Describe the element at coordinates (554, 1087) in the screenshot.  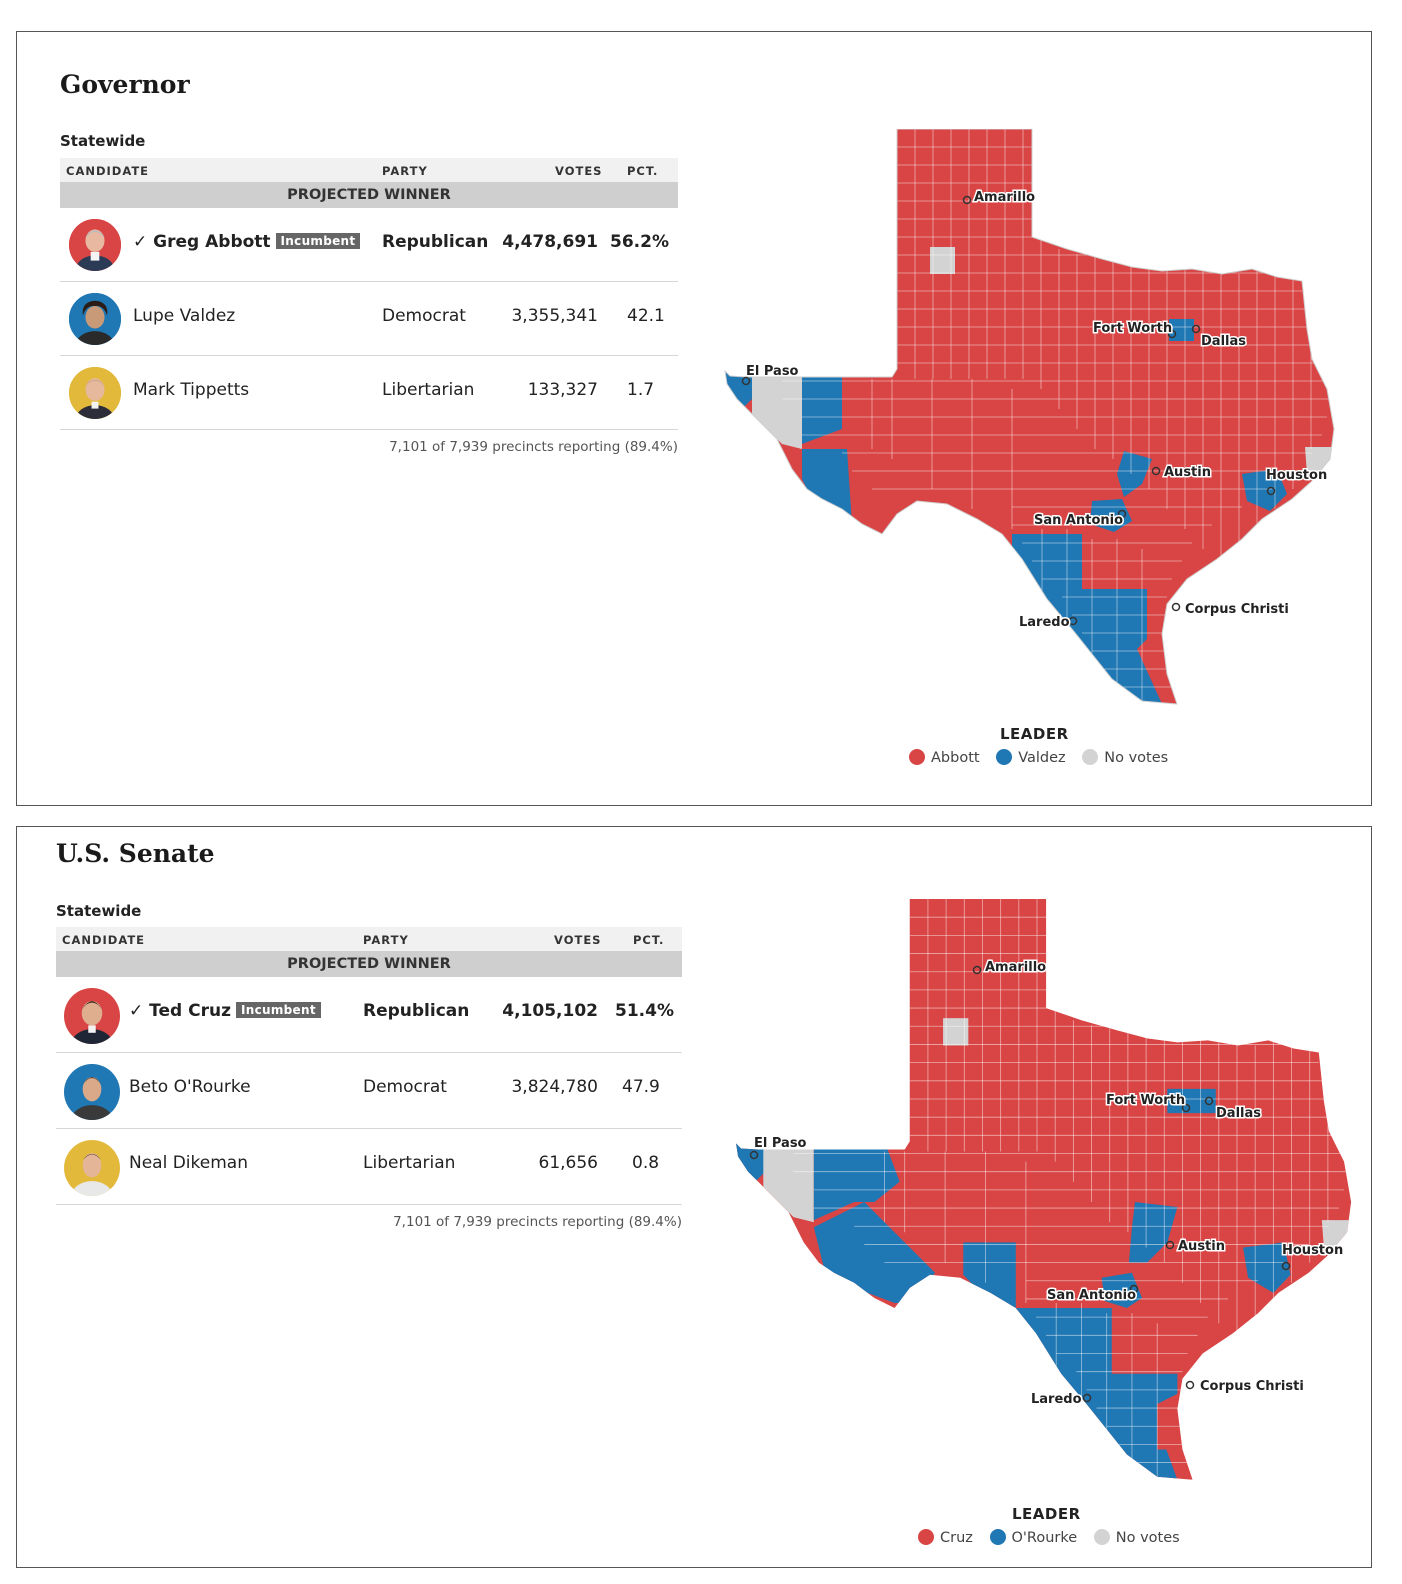
I see `candidate-votes: 3,824,780` at that location.